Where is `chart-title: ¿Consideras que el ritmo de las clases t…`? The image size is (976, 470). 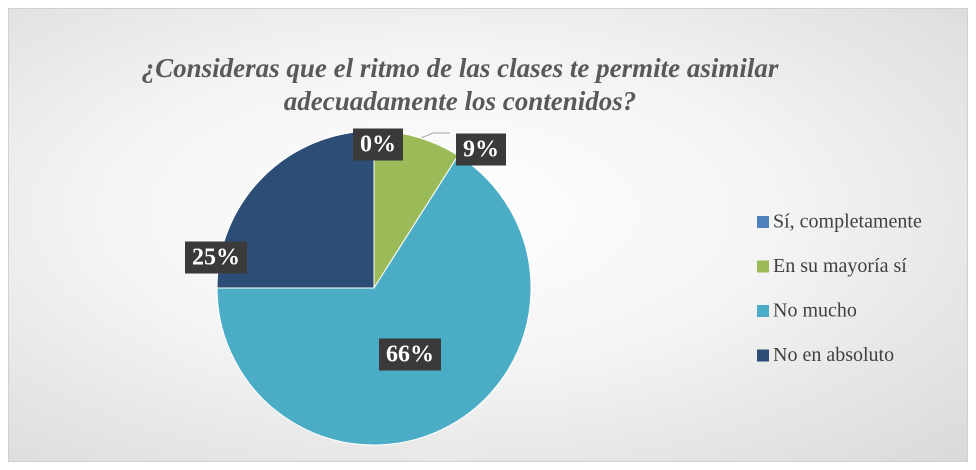 chart-title: ¿Consideras que el ritmo de las clases t… is located at coordinates (460, 84).